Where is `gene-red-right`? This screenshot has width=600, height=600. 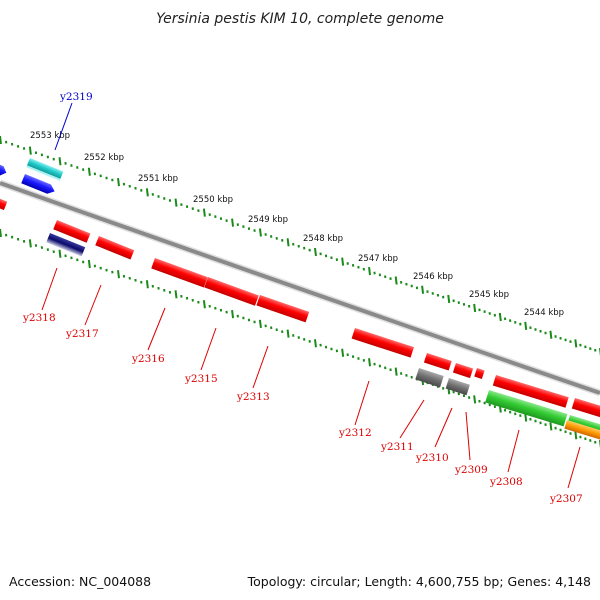
gene-red-right is located at coordinates (585, 408).